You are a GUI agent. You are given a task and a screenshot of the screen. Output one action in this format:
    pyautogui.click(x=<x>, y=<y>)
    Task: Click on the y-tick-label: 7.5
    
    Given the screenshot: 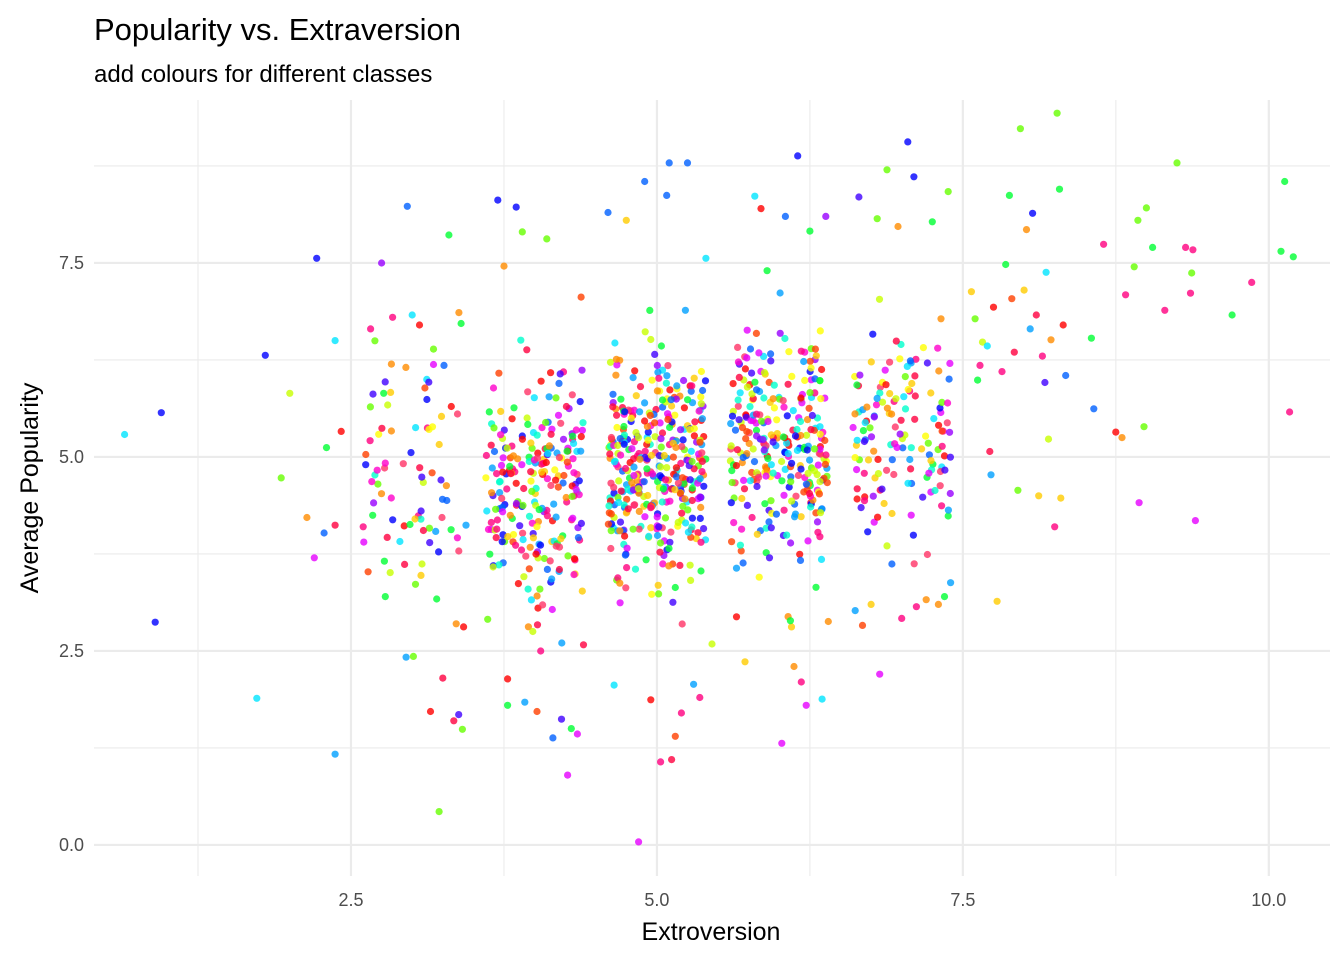 What is the action you would take?
    pyautogui.click(x=71, y=263)
    